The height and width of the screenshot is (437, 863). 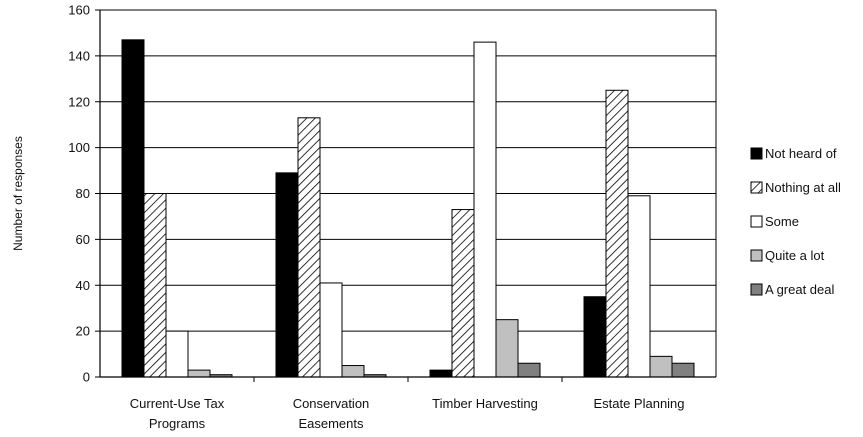 What do you see at coordinates (86, 377) in the screenshot?
I see `y-tick-label: 0` at bounding box center [86, 377].